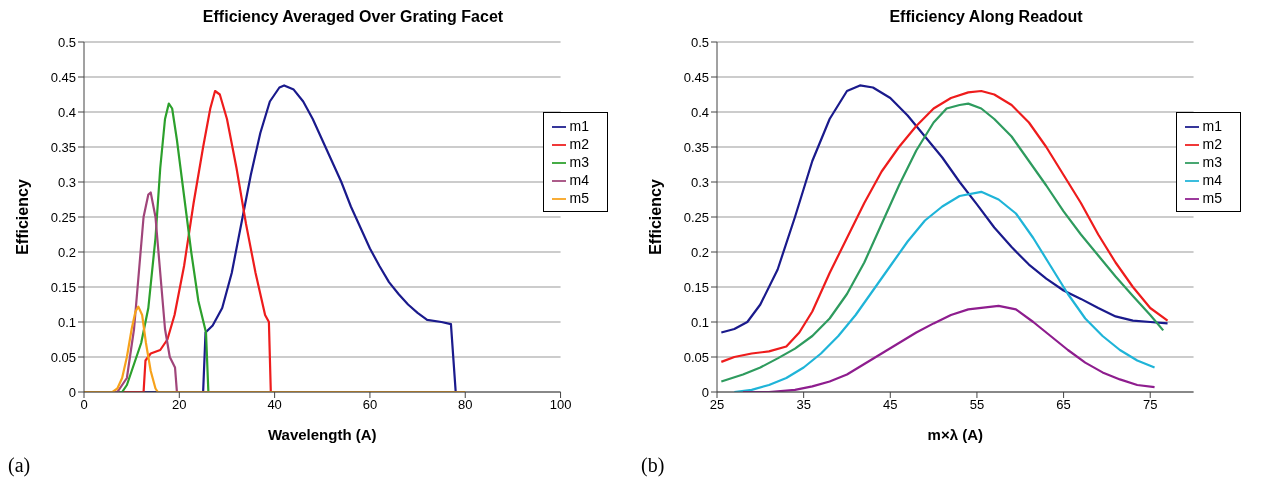 This screenshot has width=1279, height=494. I want to click on x-tick-label: 100, so click(560, 405).